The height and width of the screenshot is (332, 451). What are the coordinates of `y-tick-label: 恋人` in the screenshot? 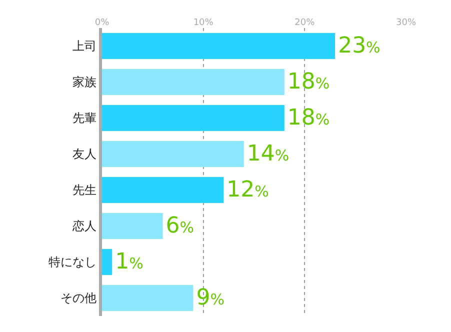 It's located at (84, 226).